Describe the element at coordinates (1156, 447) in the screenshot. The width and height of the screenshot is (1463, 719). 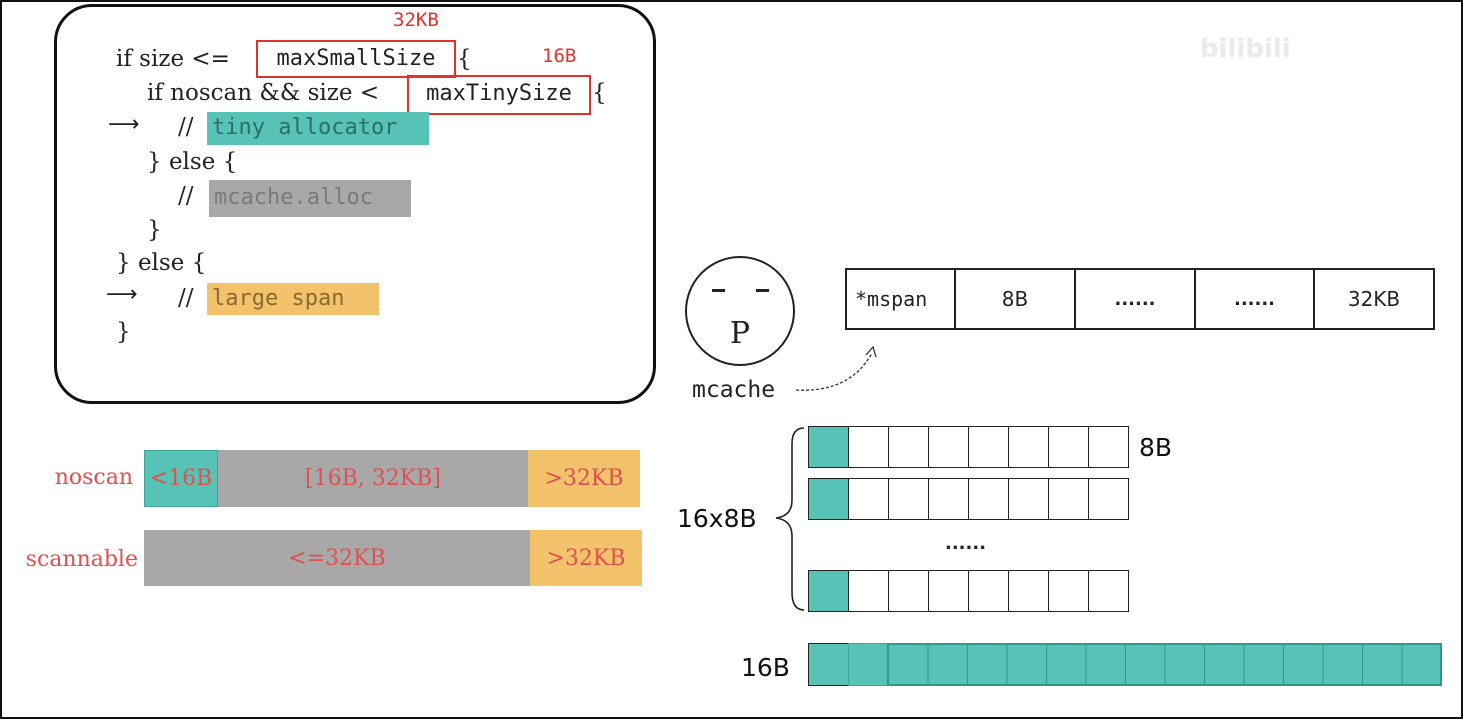
I see `row-8b-label: 8B` at that location.